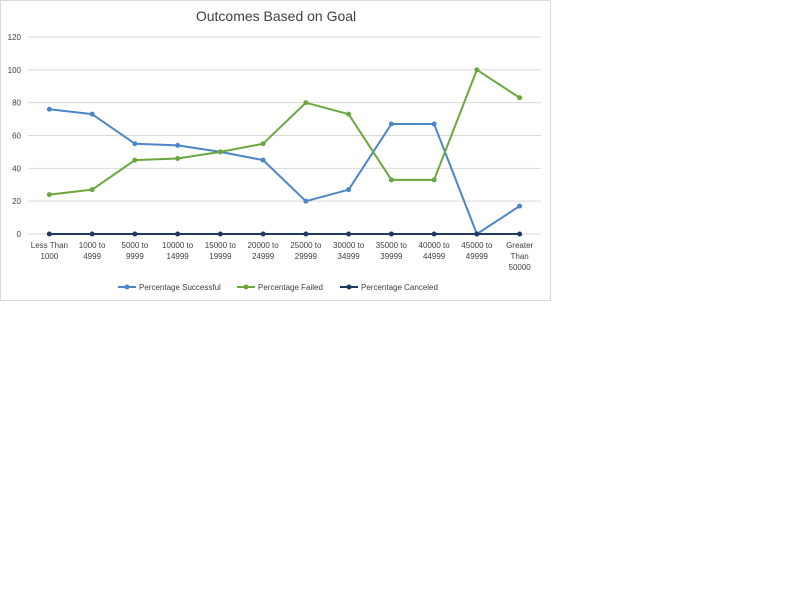 This screenshot has width=800, height=600. Describe the element at coordinates (135, 245) in the screenshot. I see `x-tick-label-line: 5000 to` at that location.